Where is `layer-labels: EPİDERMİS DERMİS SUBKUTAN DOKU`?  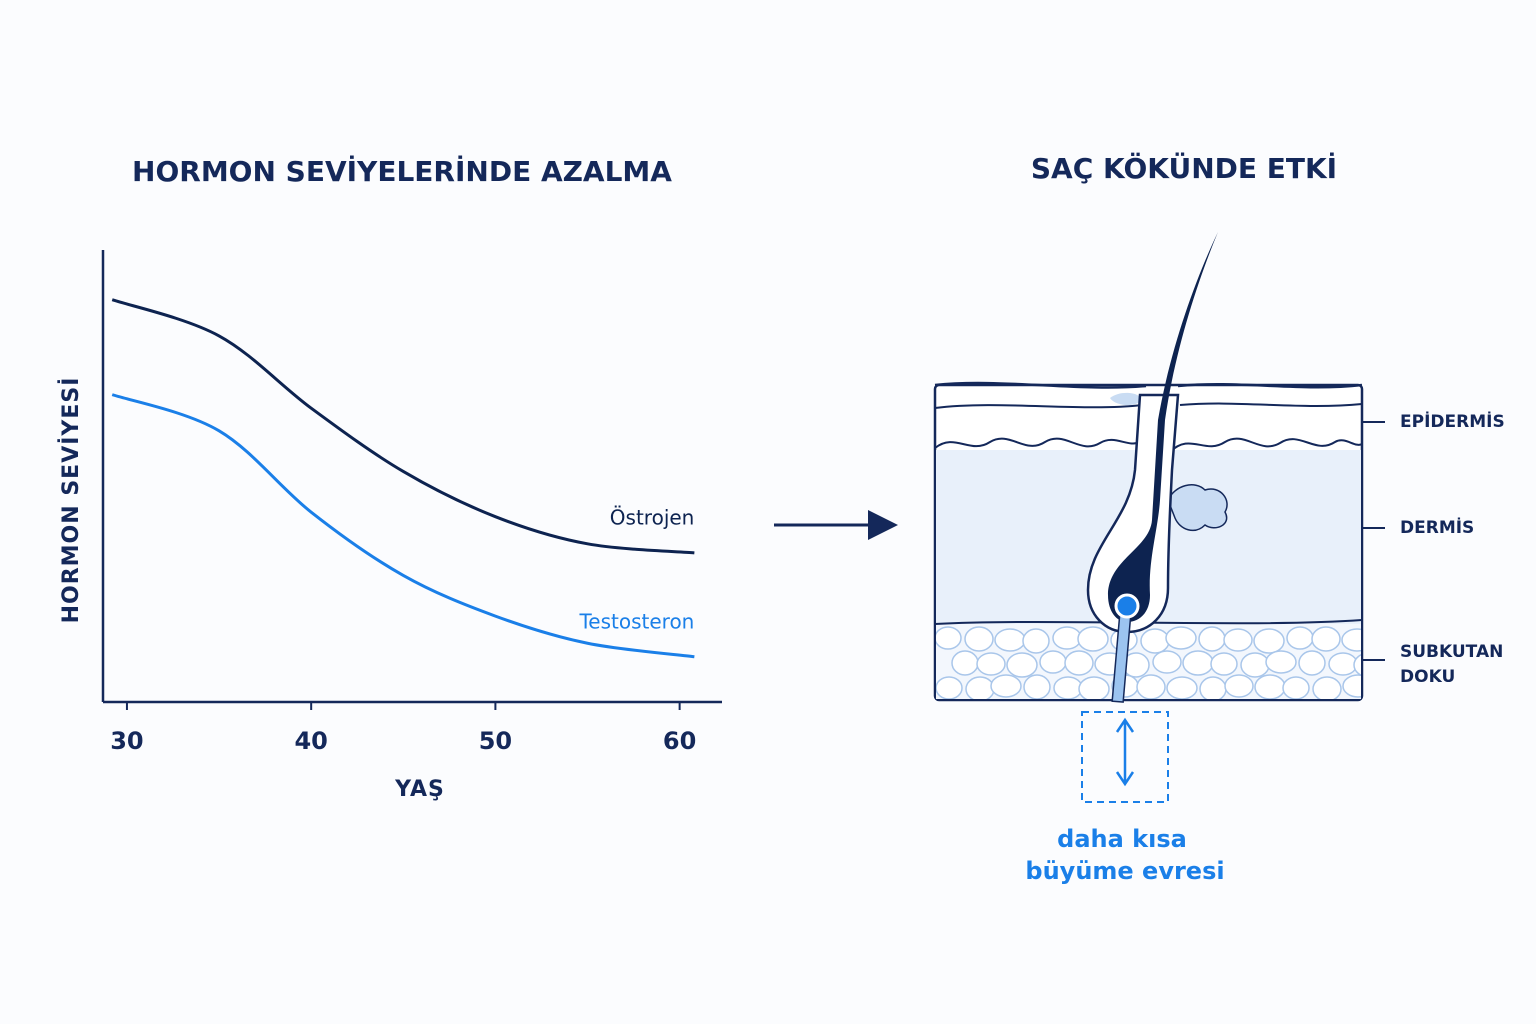 layer-labels: EPİDERMİS DERMİS SUBKUTAN DOKU is located at coordinates (1433, 548).